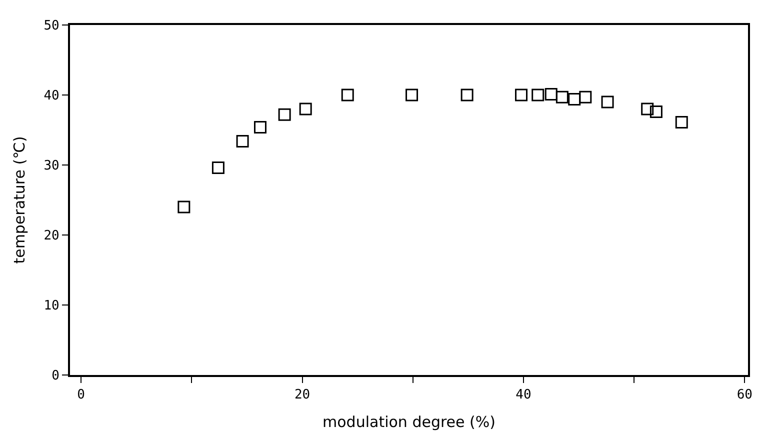 Image resolution: width=768 pixels, height=440 pixels. I want to click on x-tick-label: 40, so click(524, 395).